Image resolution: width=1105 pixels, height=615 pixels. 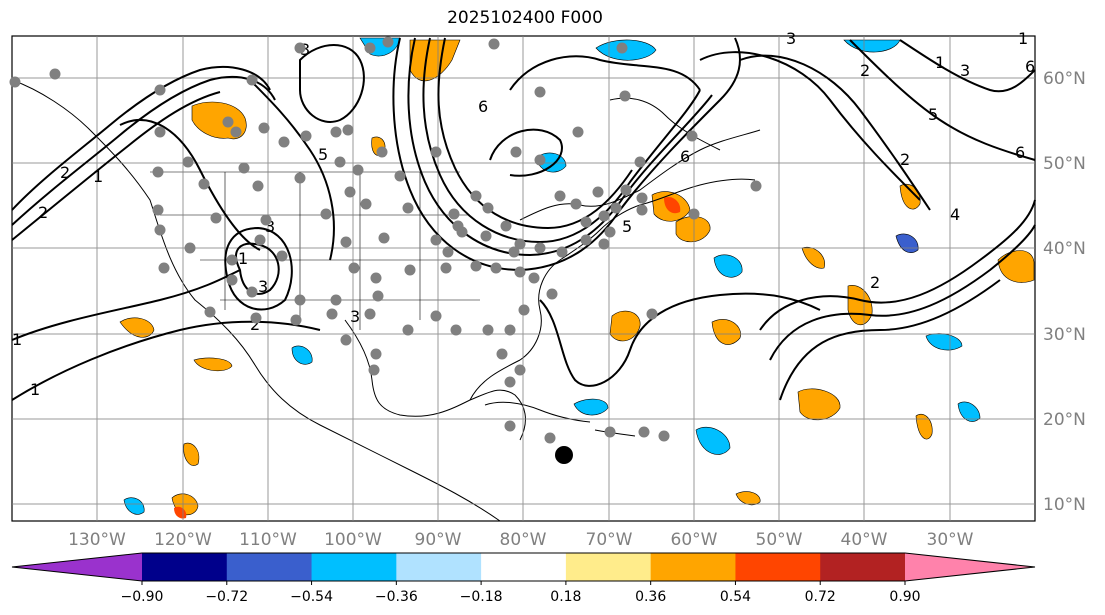 I want to click on contour-label: 6, so click(x=483, y=106).